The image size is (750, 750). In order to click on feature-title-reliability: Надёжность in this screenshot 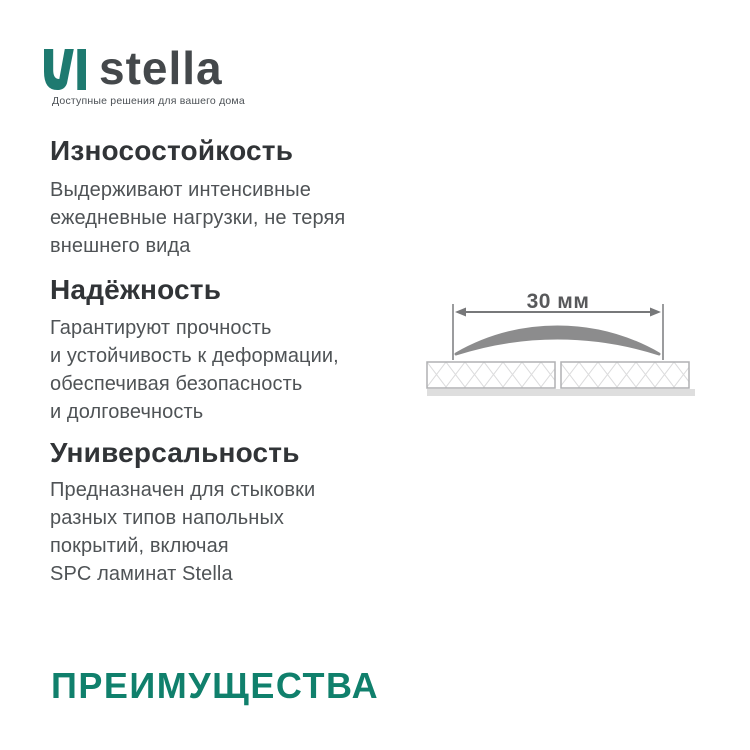, I will do `click(136, 289)`.